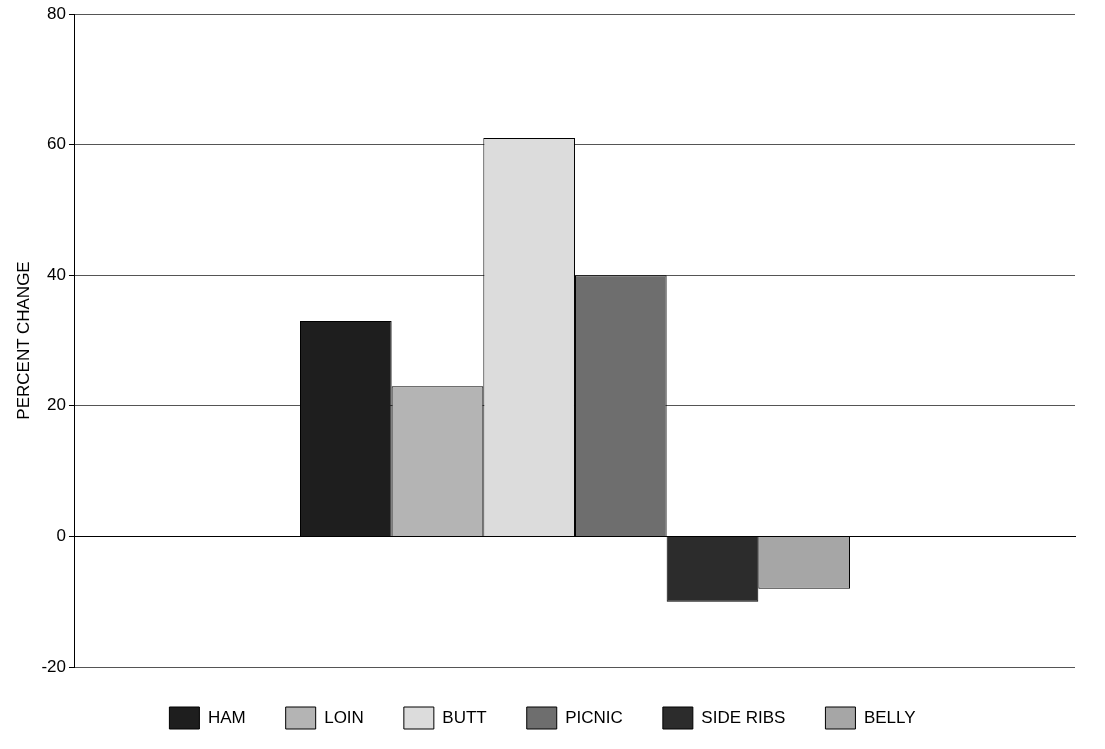 This screenshot has width=1105, height=749. What do you see at coordinates (889, 717) in the screenshot?
I see `legend-label: BELLY` at bounding box center [889, 717].